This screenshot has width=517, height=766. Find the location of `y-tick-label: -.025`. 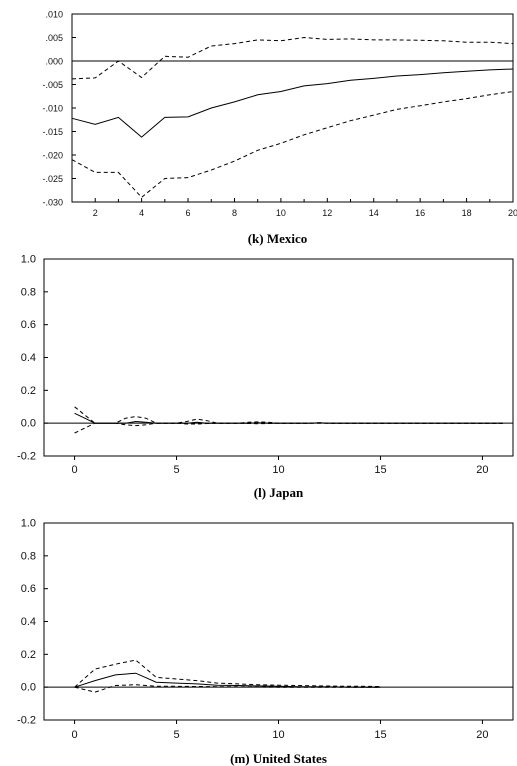

y-tick-label: -.025 is located at coordinates (52, 179).